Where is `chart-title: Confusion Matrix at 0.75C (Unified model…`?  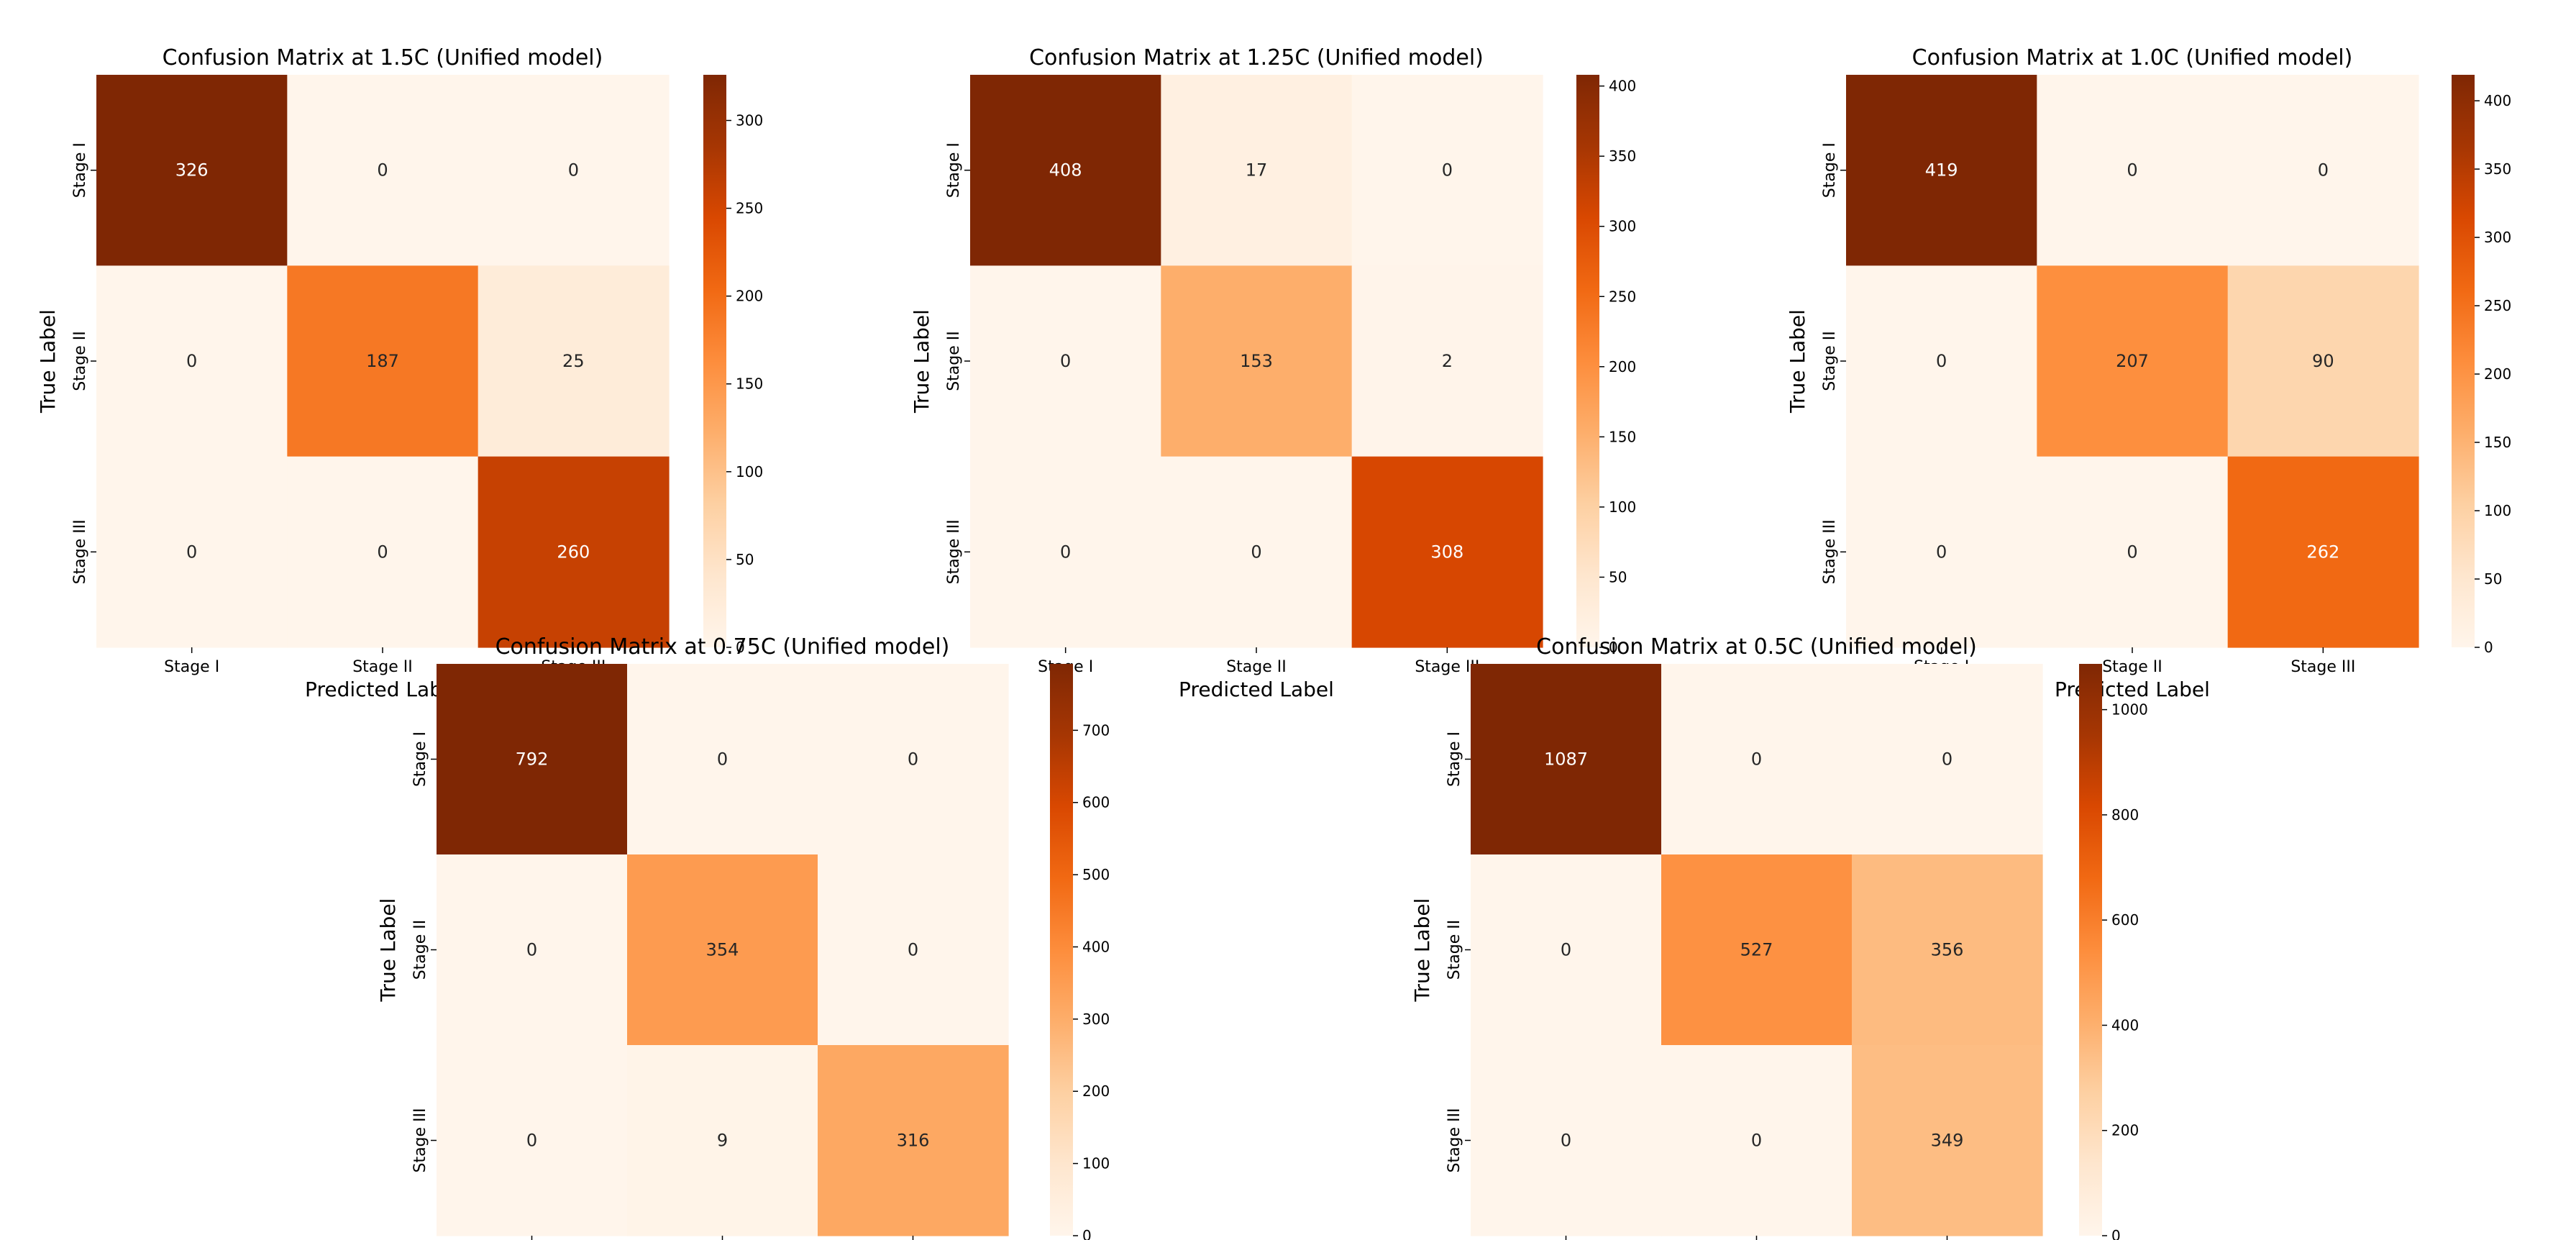
chart-title: Confusion Matrix at 0.75C (Unified model… is located at coordinates (722, 647).